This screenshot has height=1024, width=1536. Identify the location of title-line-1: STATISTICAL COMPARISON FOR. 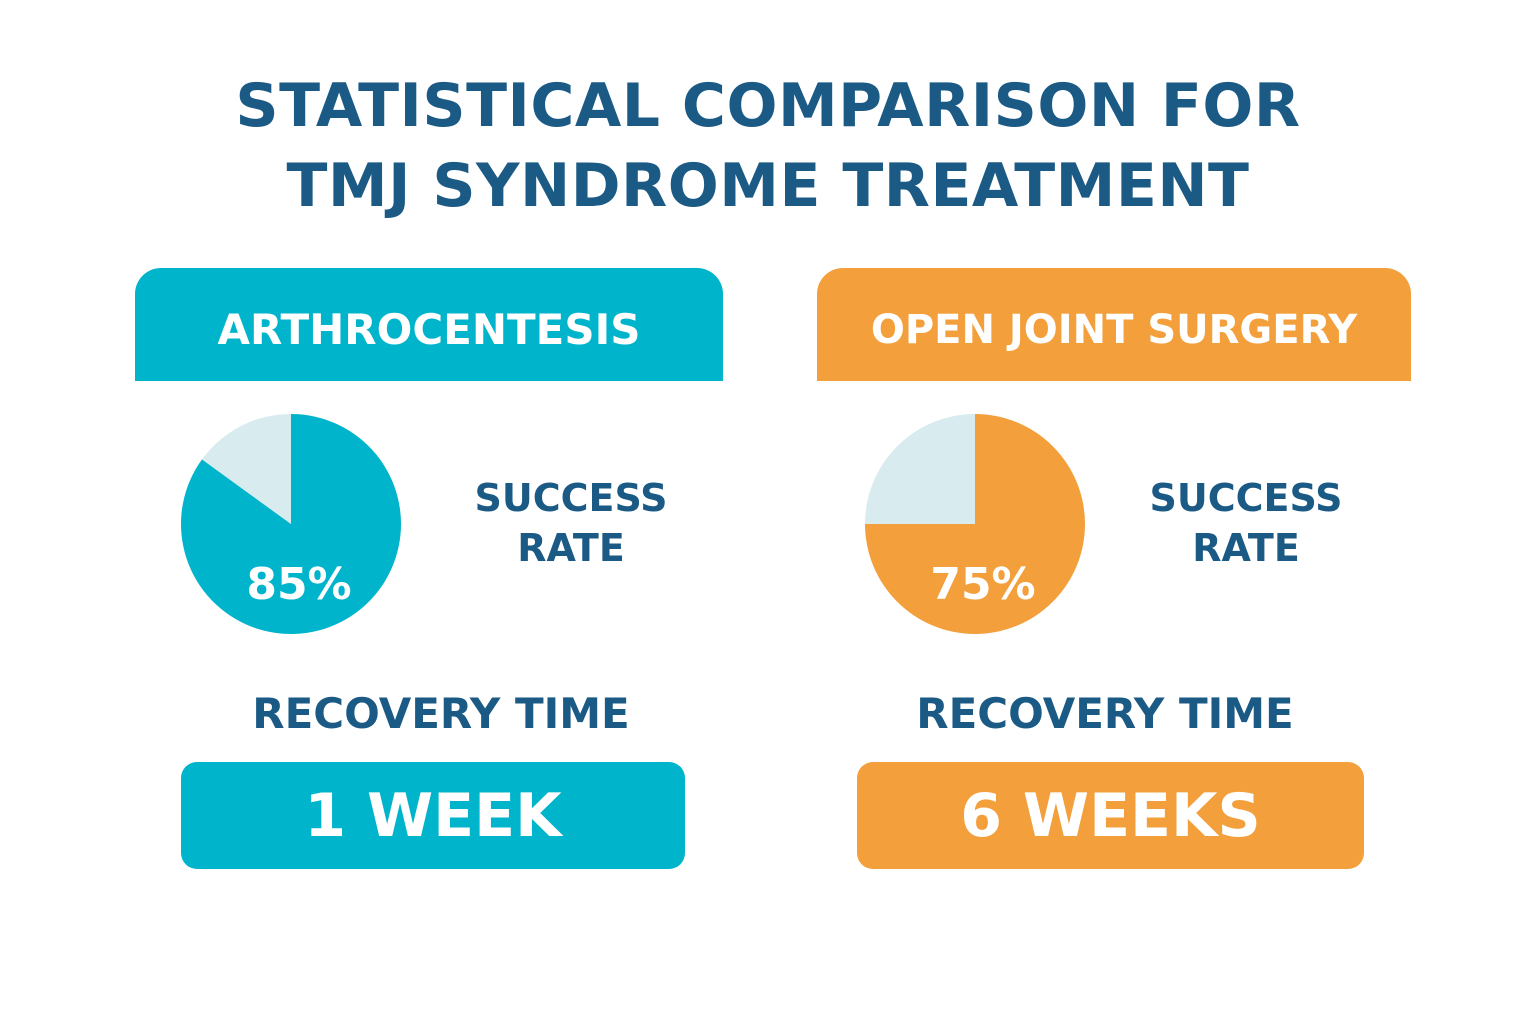
(768, 106).